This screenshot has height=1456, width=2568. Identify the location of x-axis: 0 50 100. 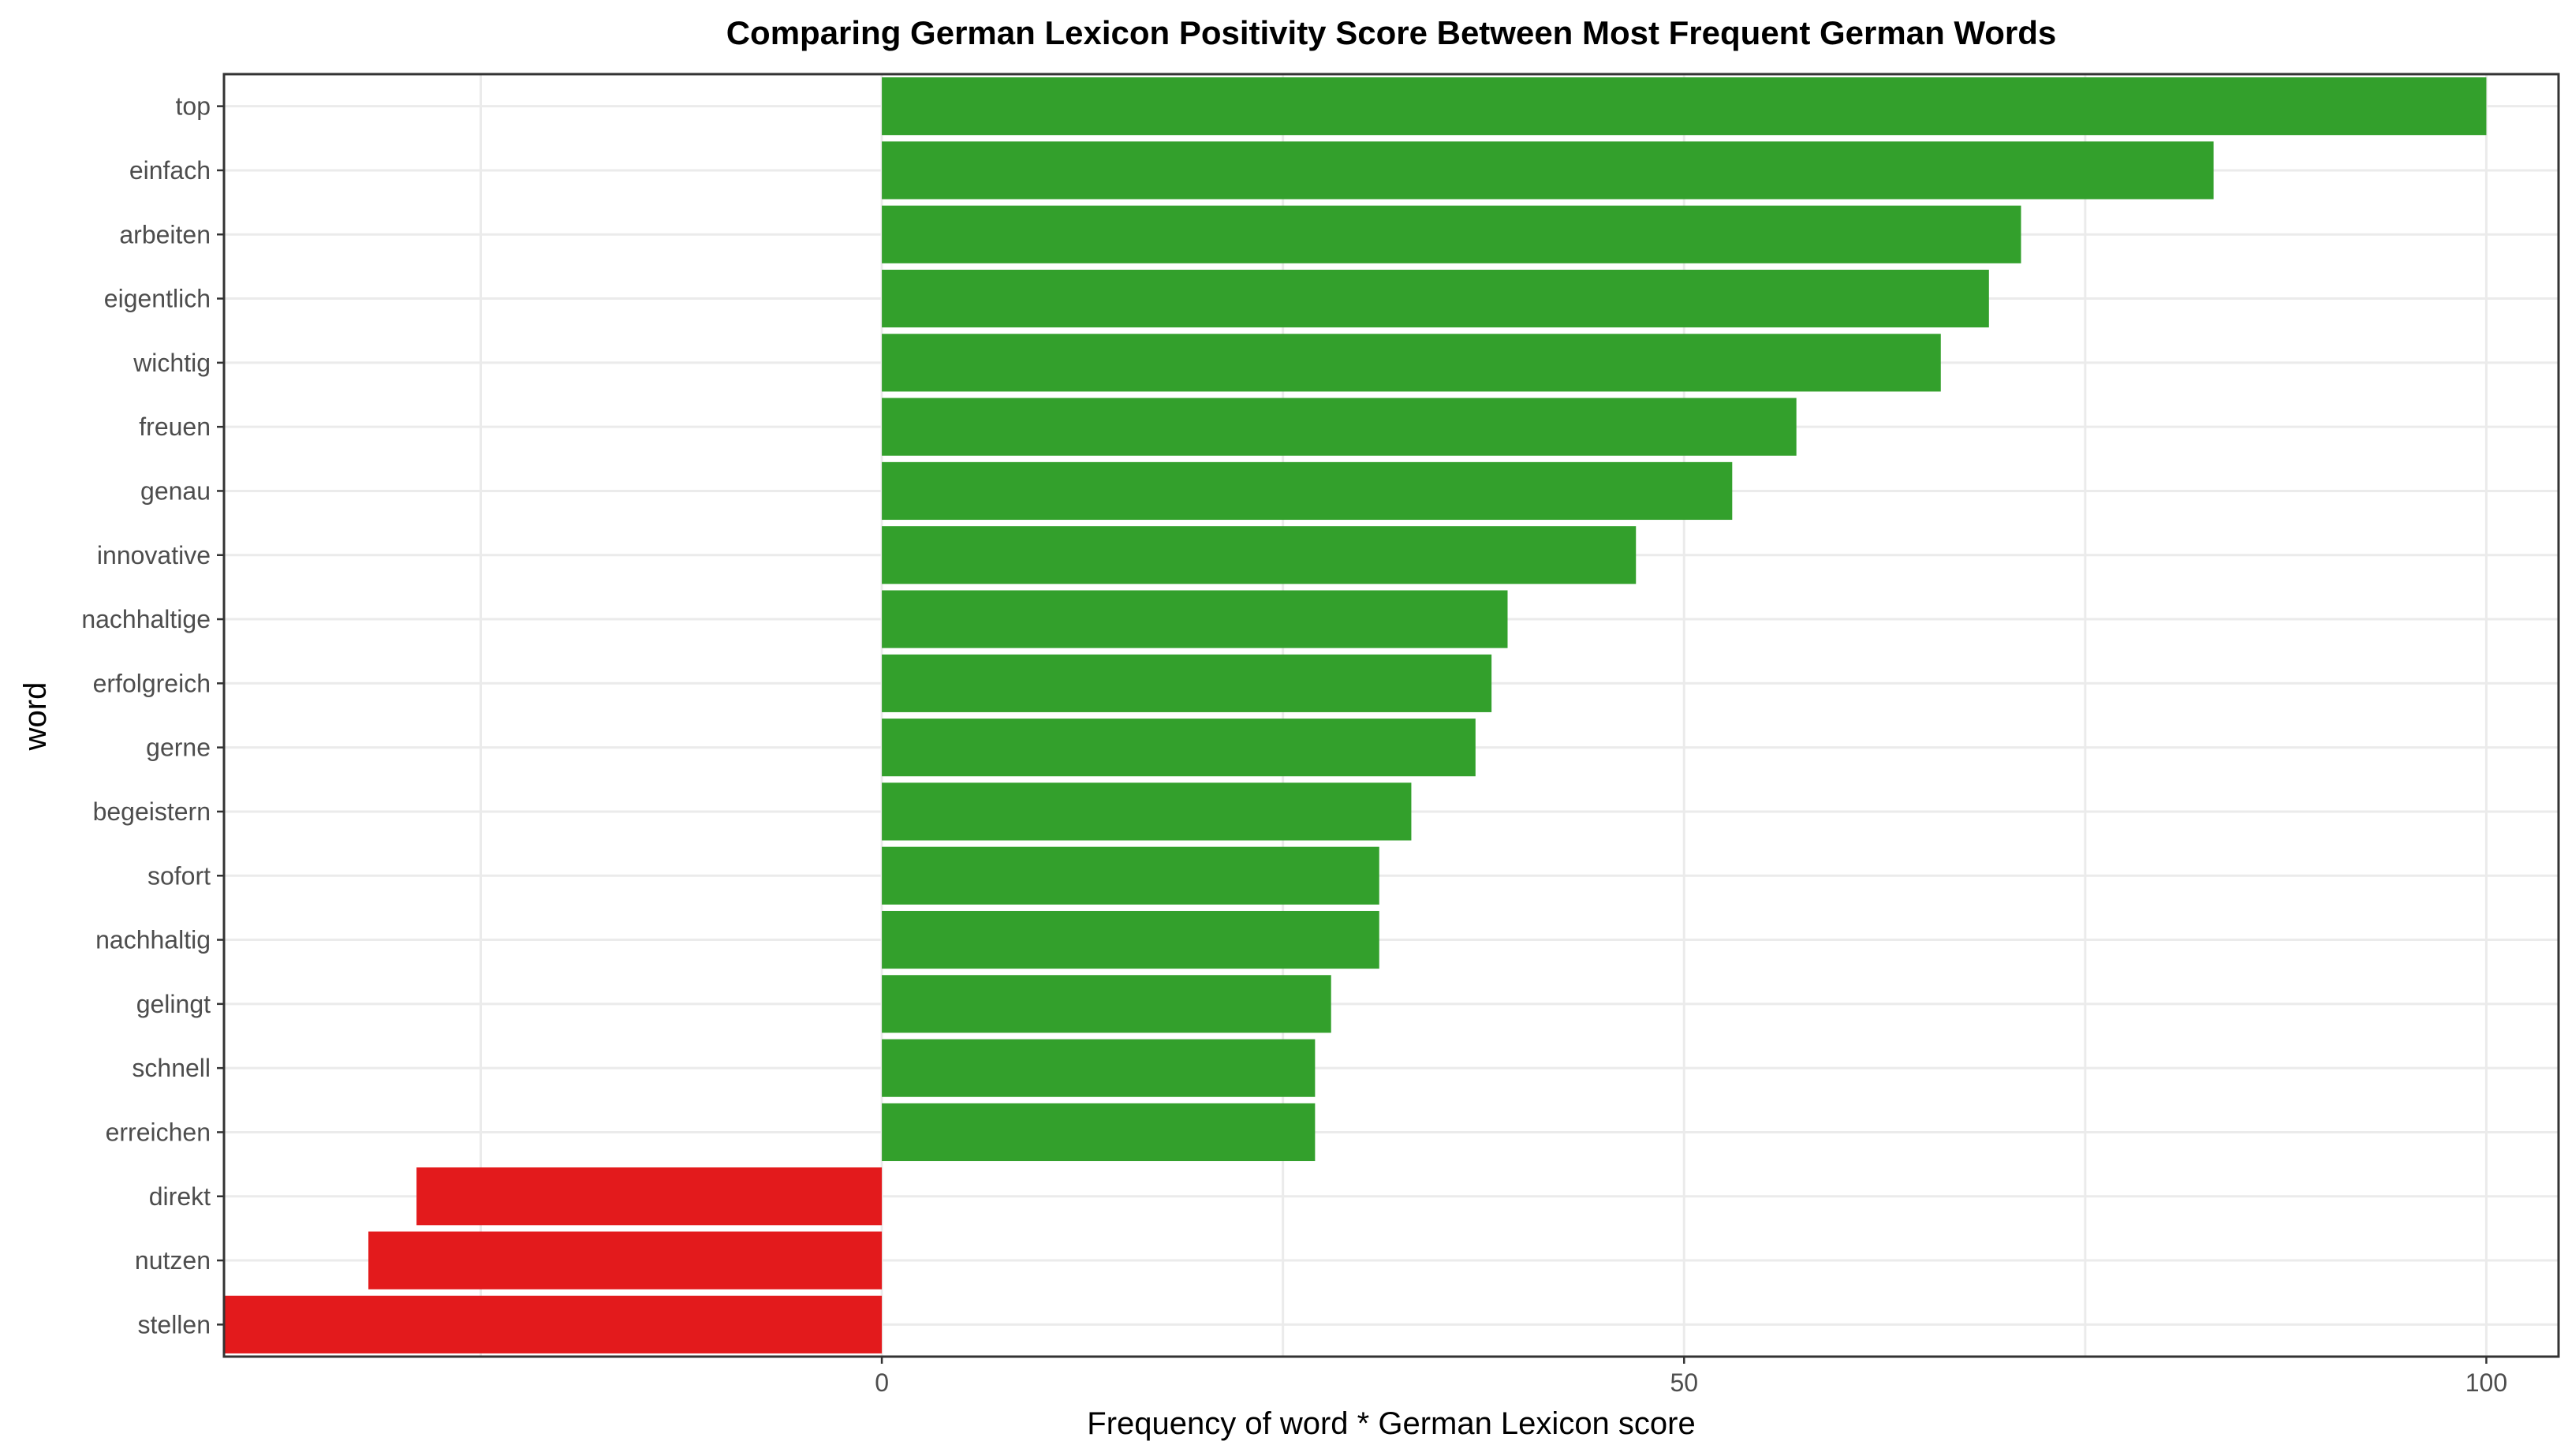
(1691, 1377).